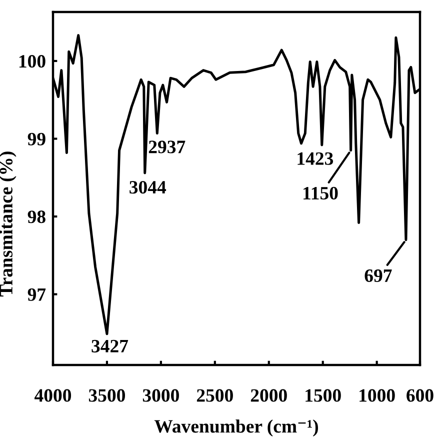 This screenshot has height=441, width=437. I want to click on x-tick-label: 3000, so click(160, 395).